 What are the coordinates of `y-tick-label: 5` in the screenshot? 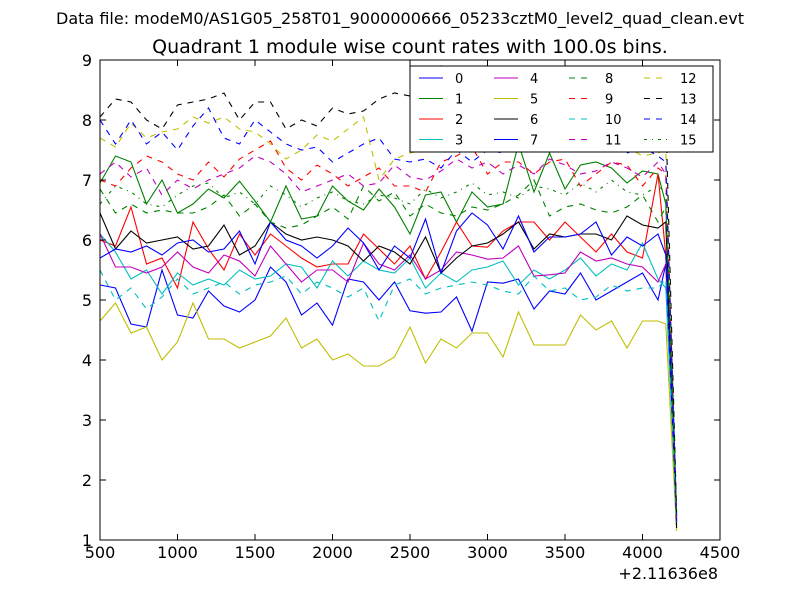 It's located at (87, 300).